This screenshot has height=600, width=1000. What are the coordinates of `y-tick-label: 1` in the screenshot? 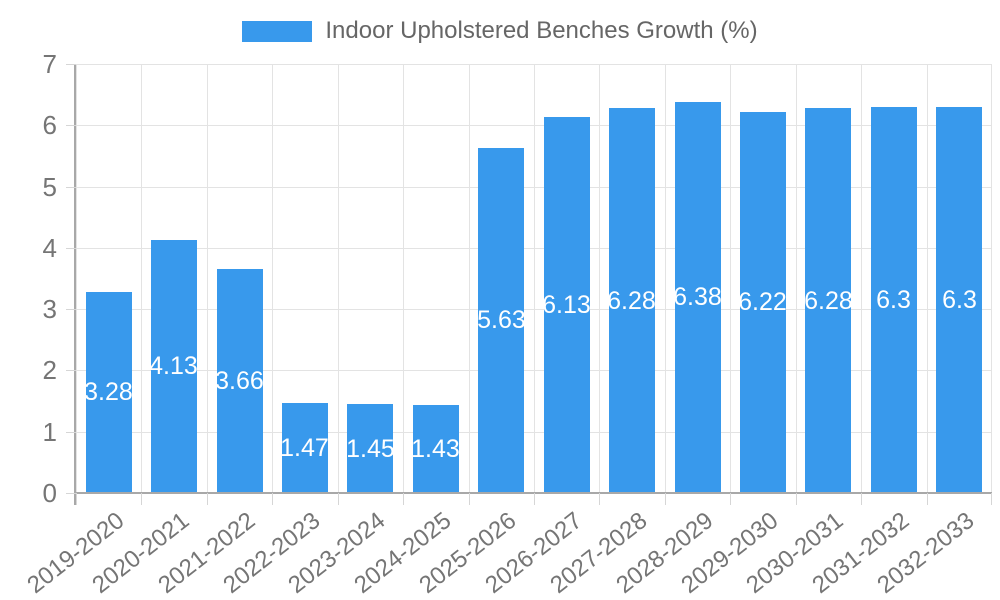 It's located at (49, 432).